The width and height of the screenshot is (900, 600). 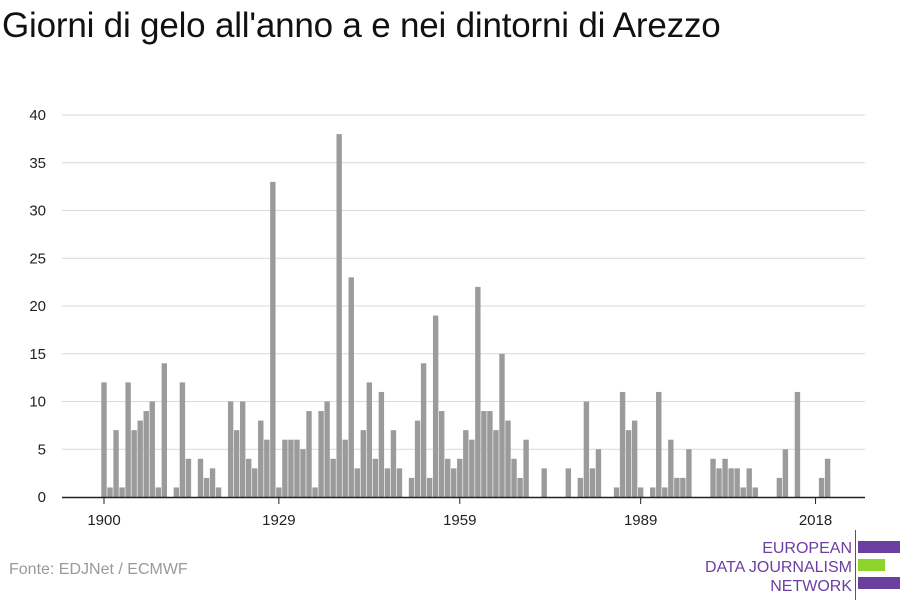 What do you see at coordinates (544, 482) in the screenshot?
I see `bar-1973` at bounding box center [544, 482].